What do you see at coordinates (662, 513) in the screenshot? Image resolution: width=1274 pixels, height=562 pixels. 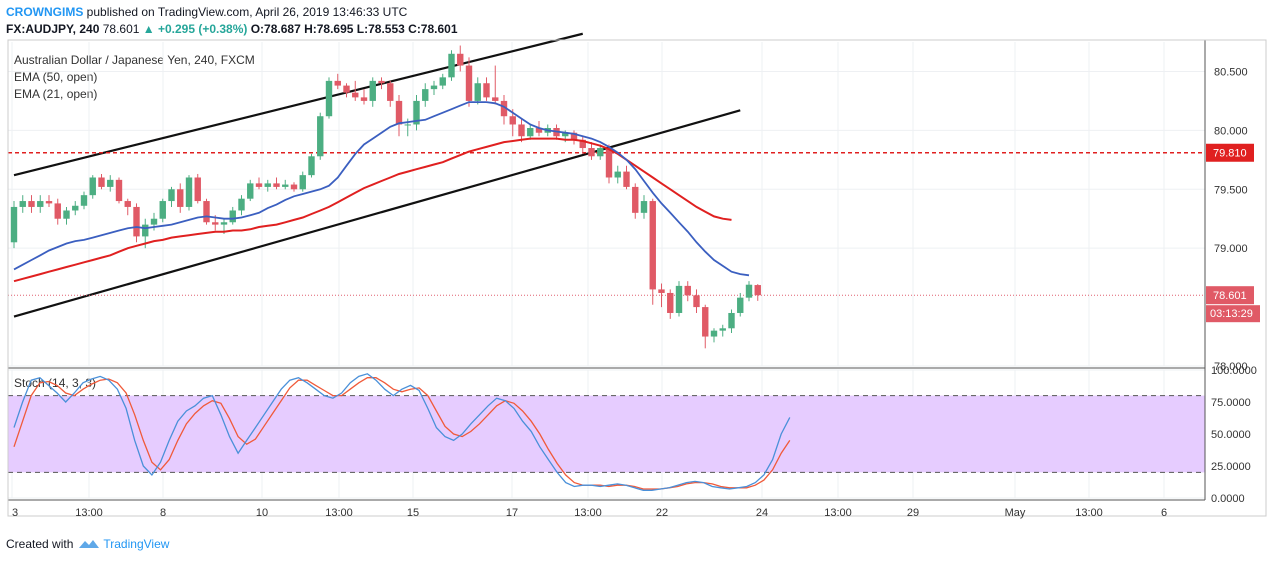 I see `time-tick-label: 22` at bounding box center [662, 513].